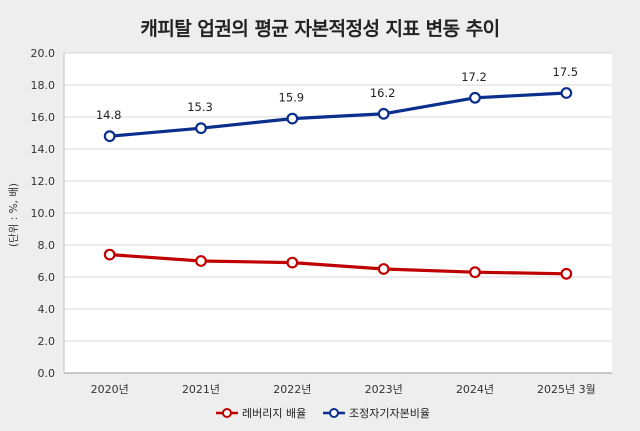 The width and height of the screenshot is (640, 431). What do you see at coordinates (109, 115) in the screenshot?
I see `data-label: 14.8` at bounding box center [109, 115].